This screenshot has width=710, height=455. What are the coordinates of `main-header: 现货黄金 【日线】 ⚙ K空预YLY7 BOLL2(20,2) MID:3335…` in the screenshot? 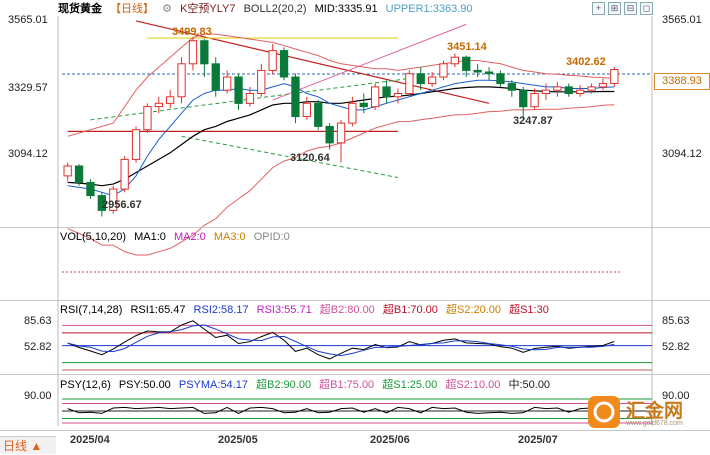 It's located at (268, 9).